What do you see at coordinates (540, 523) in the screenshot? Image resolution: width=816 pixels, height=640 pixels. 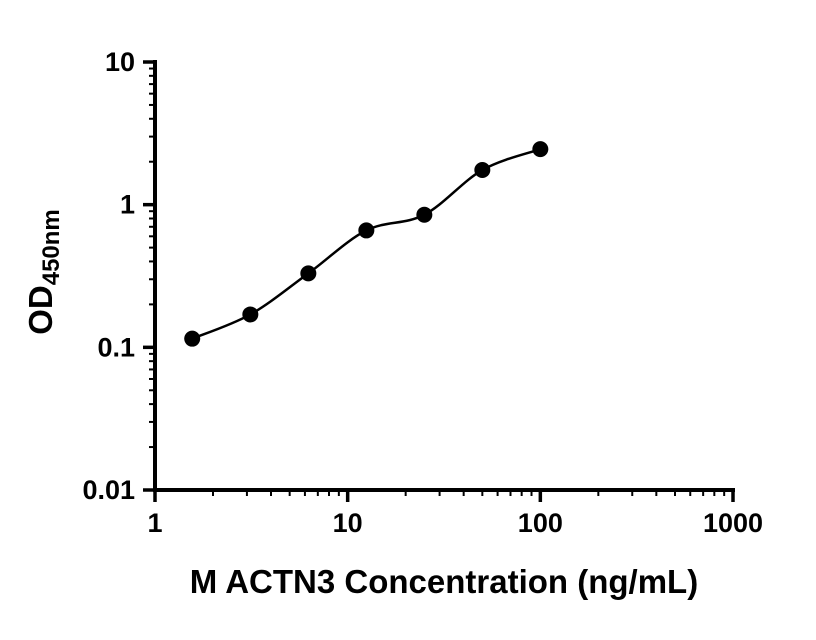 I see `x-tick-label: 100` at bounding box center [540, 523].